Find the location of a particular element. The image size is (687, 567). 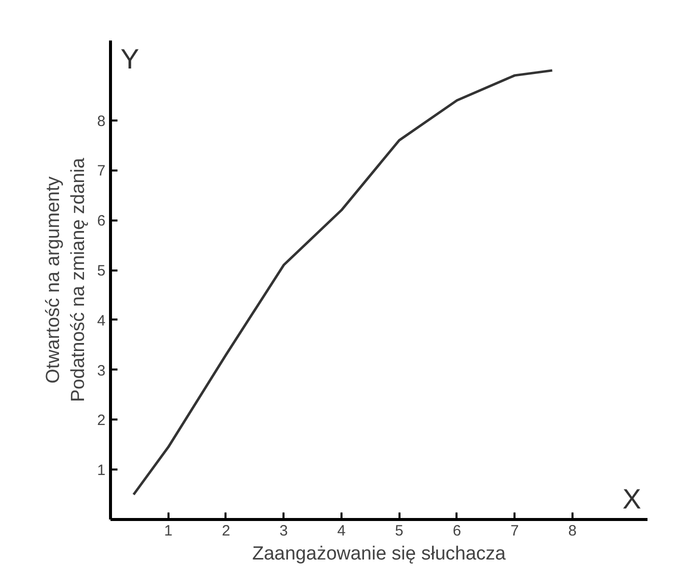

x-axis-title: Zaangażowanie się słuchacza is located at coordinates (379, 554).